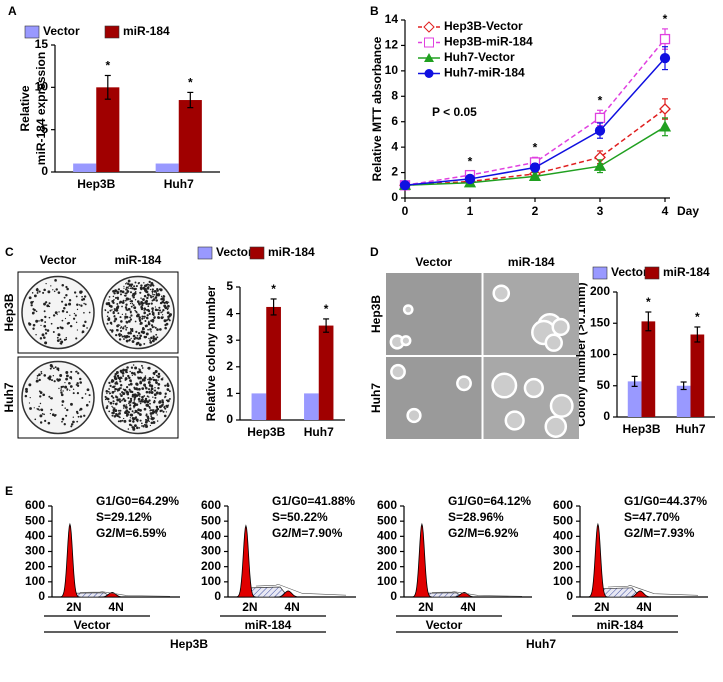 The image size is (723, 682). Describe the element at coordinates (600, 165) in the screenshot. I see `marker` at that location.